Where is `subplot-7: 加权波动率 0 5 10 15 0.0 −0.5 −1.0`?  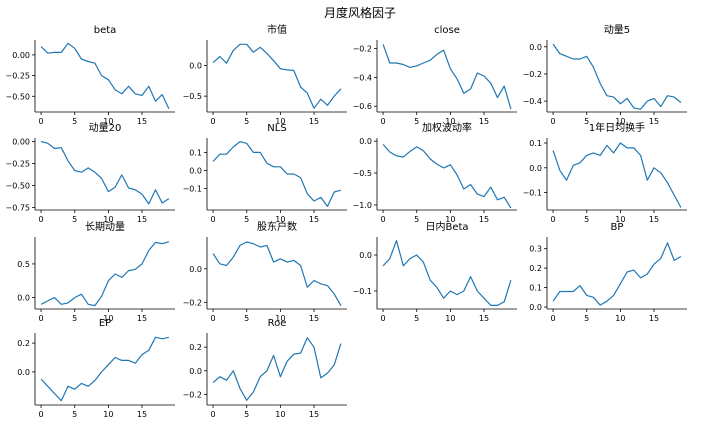 subplot-7: 加权波动率 0 5 10 15 0.0 −0.5 −1.0 is located at coordinates (435, 172).